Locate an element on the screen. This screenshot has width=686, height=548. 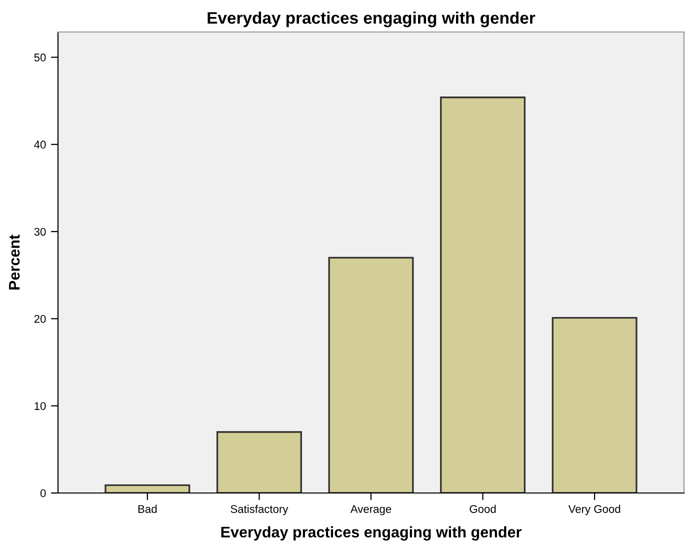
x-tick-label: Satisfactory is located at coordinates (259, 510).